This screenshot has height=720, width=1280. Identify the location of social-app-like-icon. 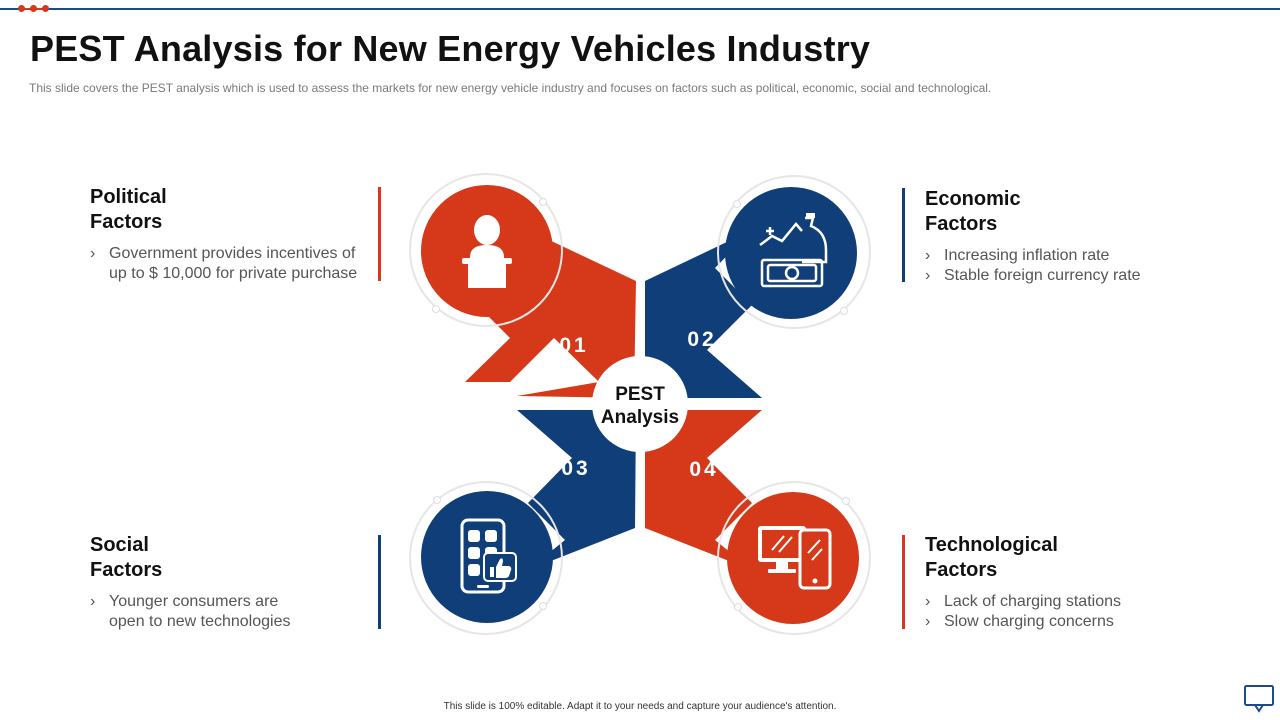
(488, 556).